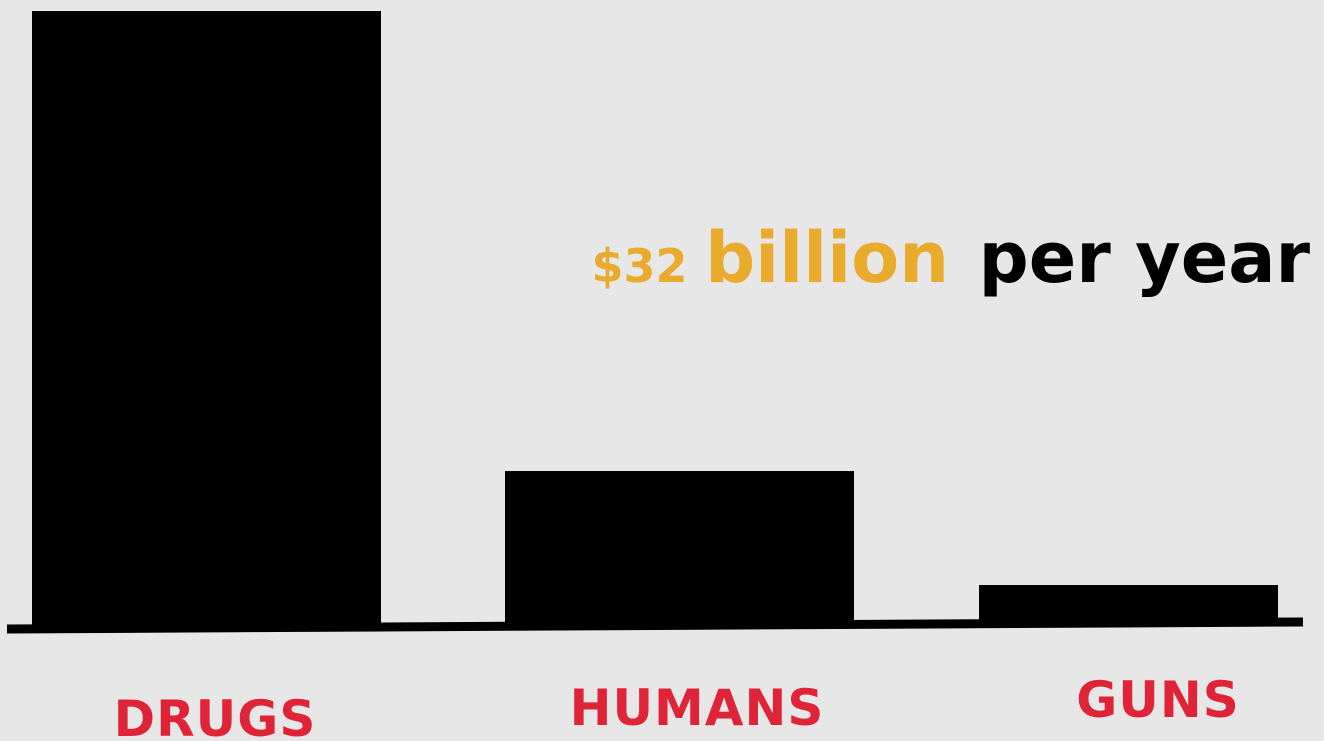  I want to click on category-labels-group: DRUGS HUMANS GUNS, so click(677, 706).